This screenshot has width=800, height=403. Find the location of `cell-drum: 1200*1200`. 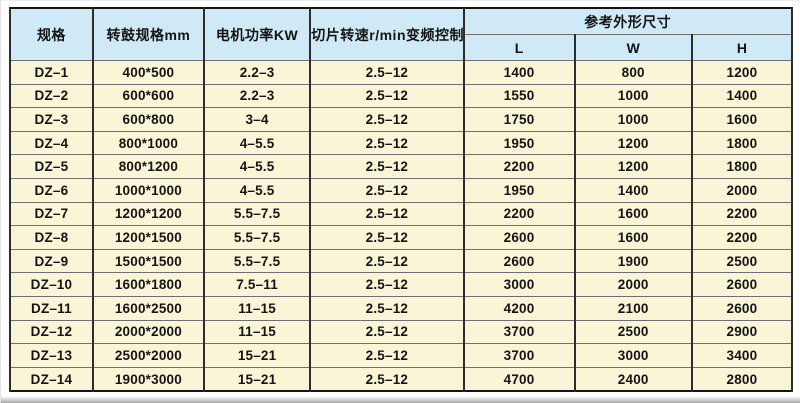

cell-drum: 1200*1200 is located at coordinates (148, 214).